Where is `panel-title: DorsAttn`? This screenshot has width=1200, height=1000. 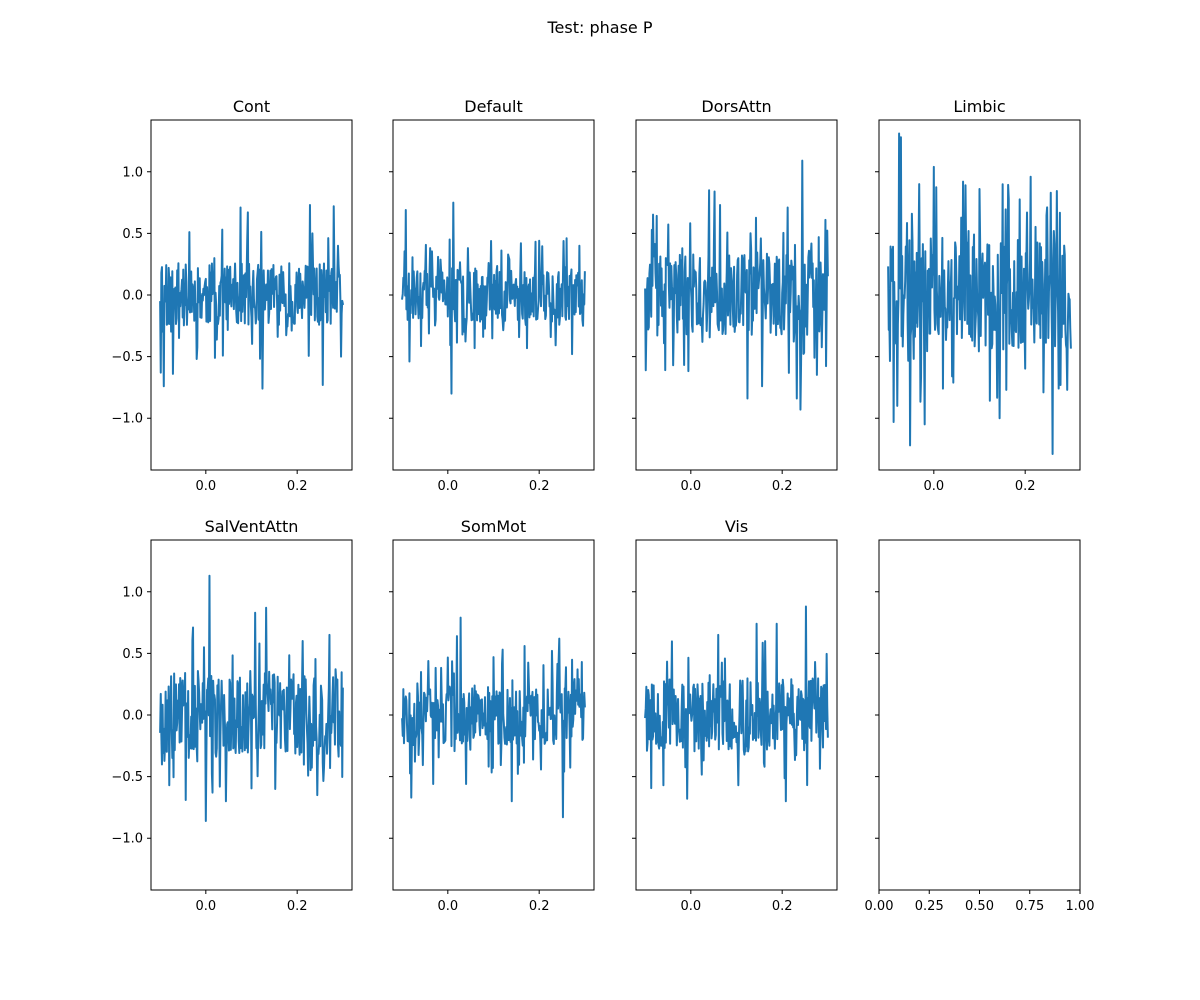 panel-title: DorsAttn is located at coordinates (736, 106).